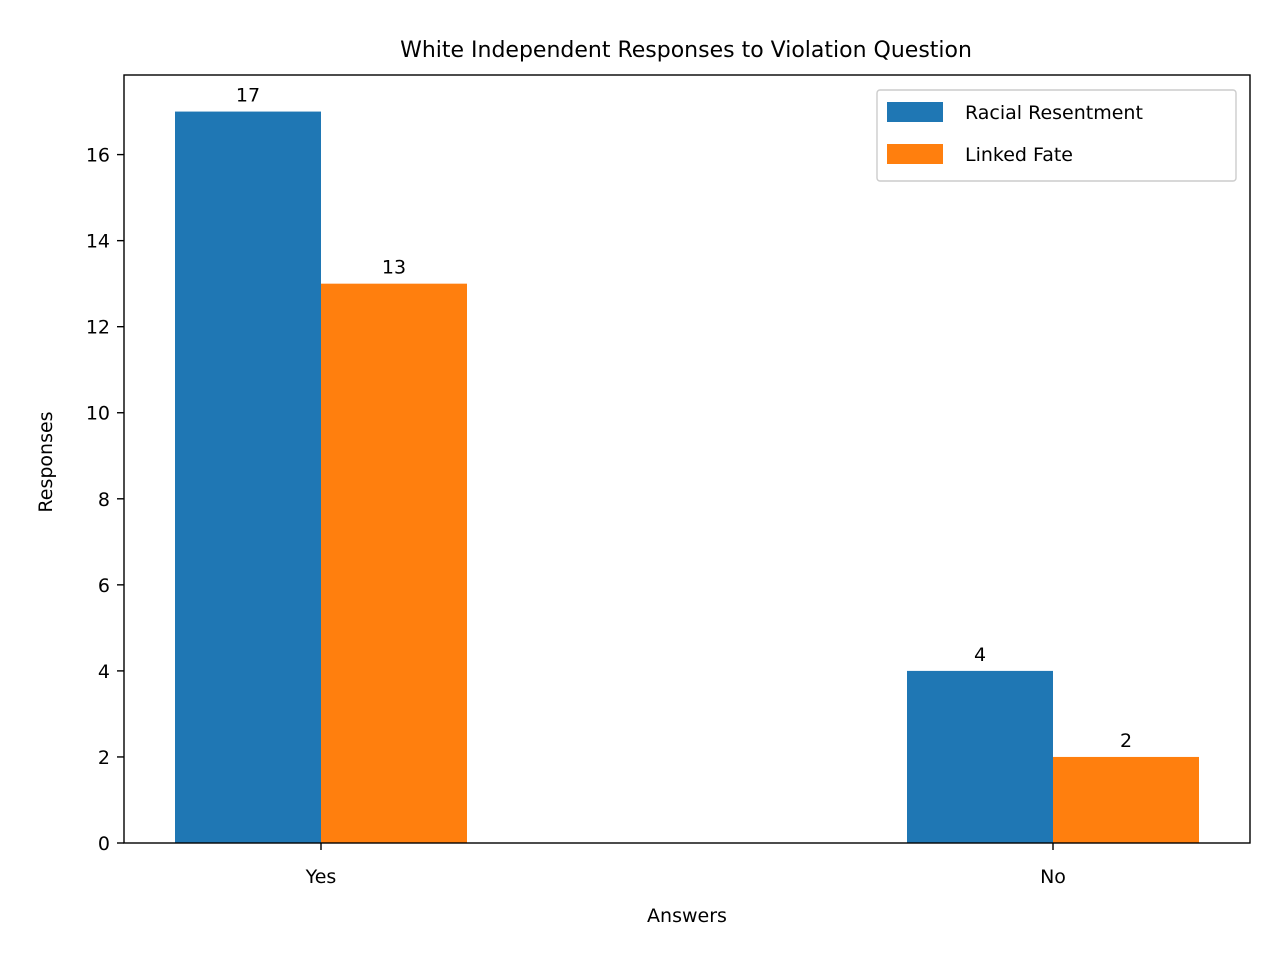 The image size is (1280, 960). What do you see at coordinates (1019, 155) in the screenshot?
I see `legend-label-linked-fate: Linked Fate` at bounding box center [1019, 155].